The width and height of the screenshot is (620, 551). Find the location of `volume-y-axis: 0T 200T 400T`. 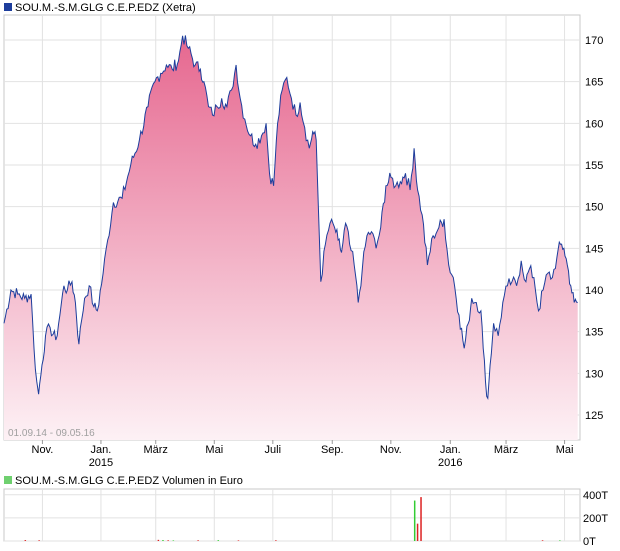

volume-y-axis: 0T 200T 400T is located at coordinates (595, 519).